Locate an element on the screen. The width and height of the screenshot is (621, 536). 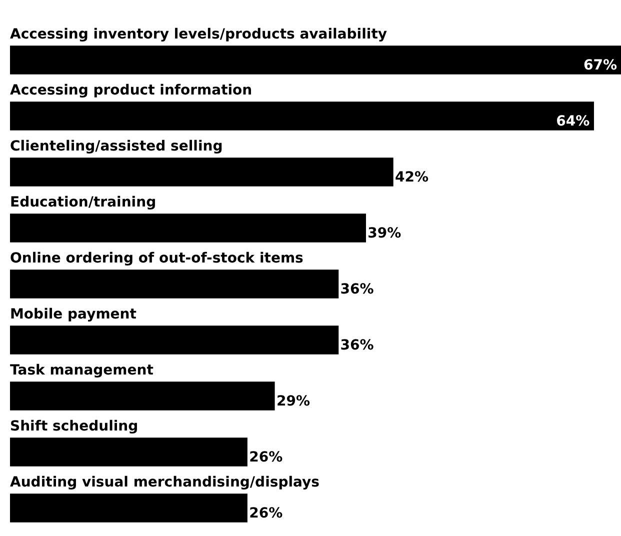
y-tick-label: Accessing product information is located at coordinates (131, 90).